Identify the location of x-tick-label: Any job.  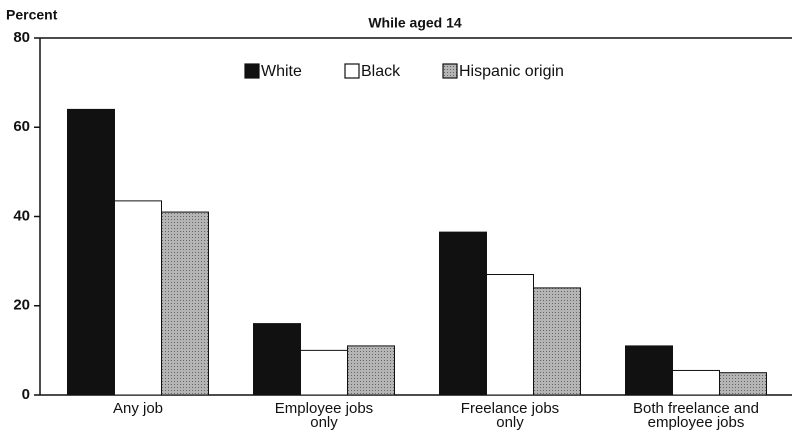
(138, 408).